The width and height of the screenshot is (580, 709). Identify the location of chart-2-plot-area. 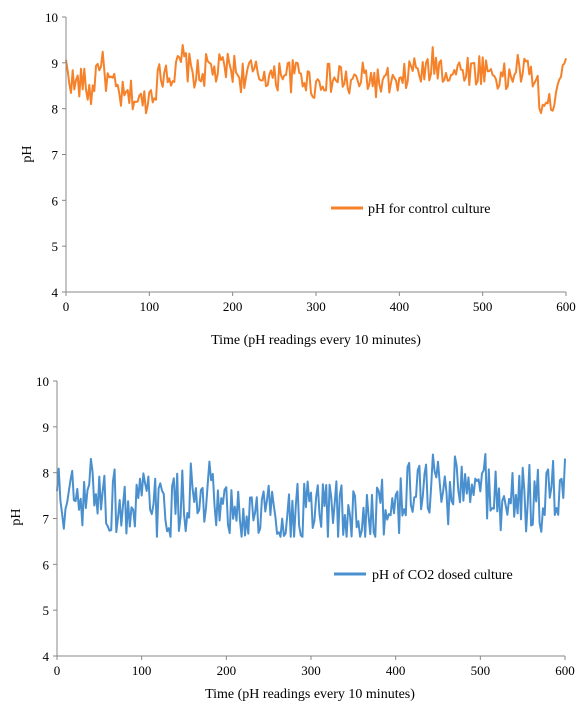
(311, 495).